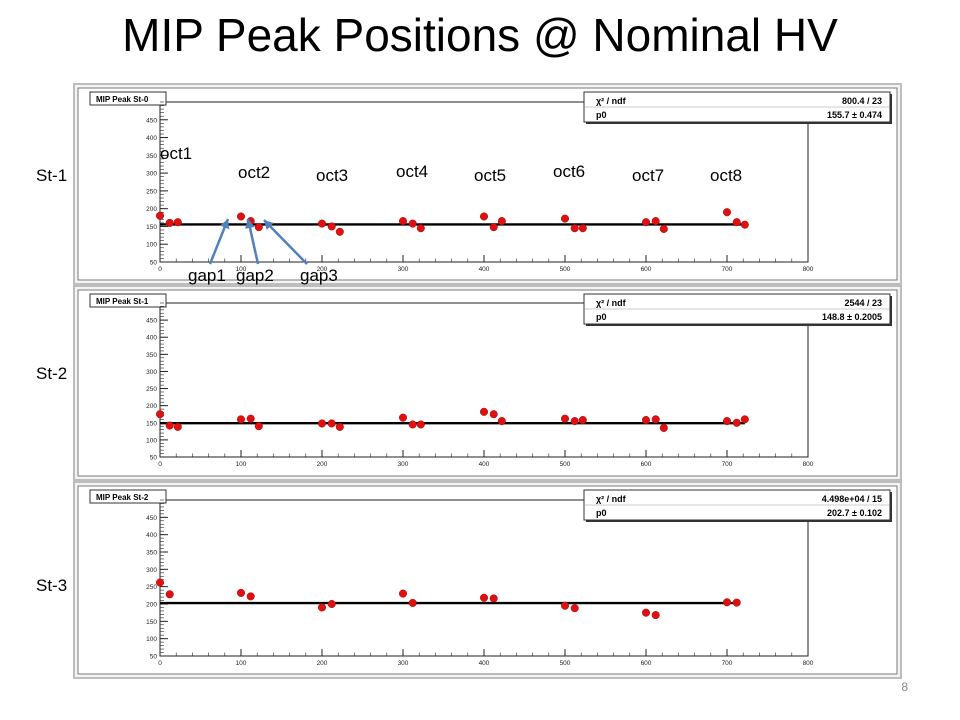 This screenshot has height=720, width=960. Describe the element at coordinates (151, 570) in the screenshot. I see `y-tick-label: 300` at that location.